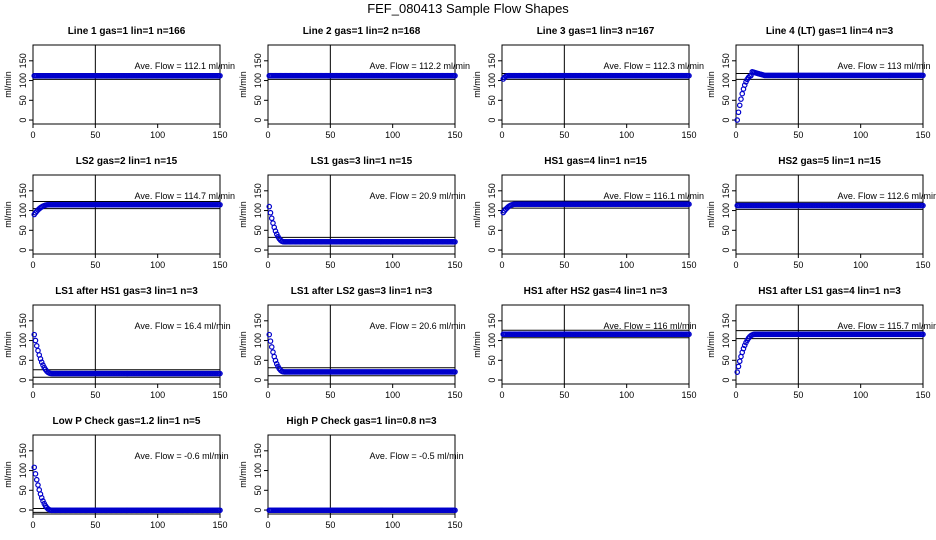  What do you see at coordinates (362, 291) in the screenshot?
I see `panel-title: LS1 after LS2 gas=3 lin=1 n=3` at bounding box center [362, 291].